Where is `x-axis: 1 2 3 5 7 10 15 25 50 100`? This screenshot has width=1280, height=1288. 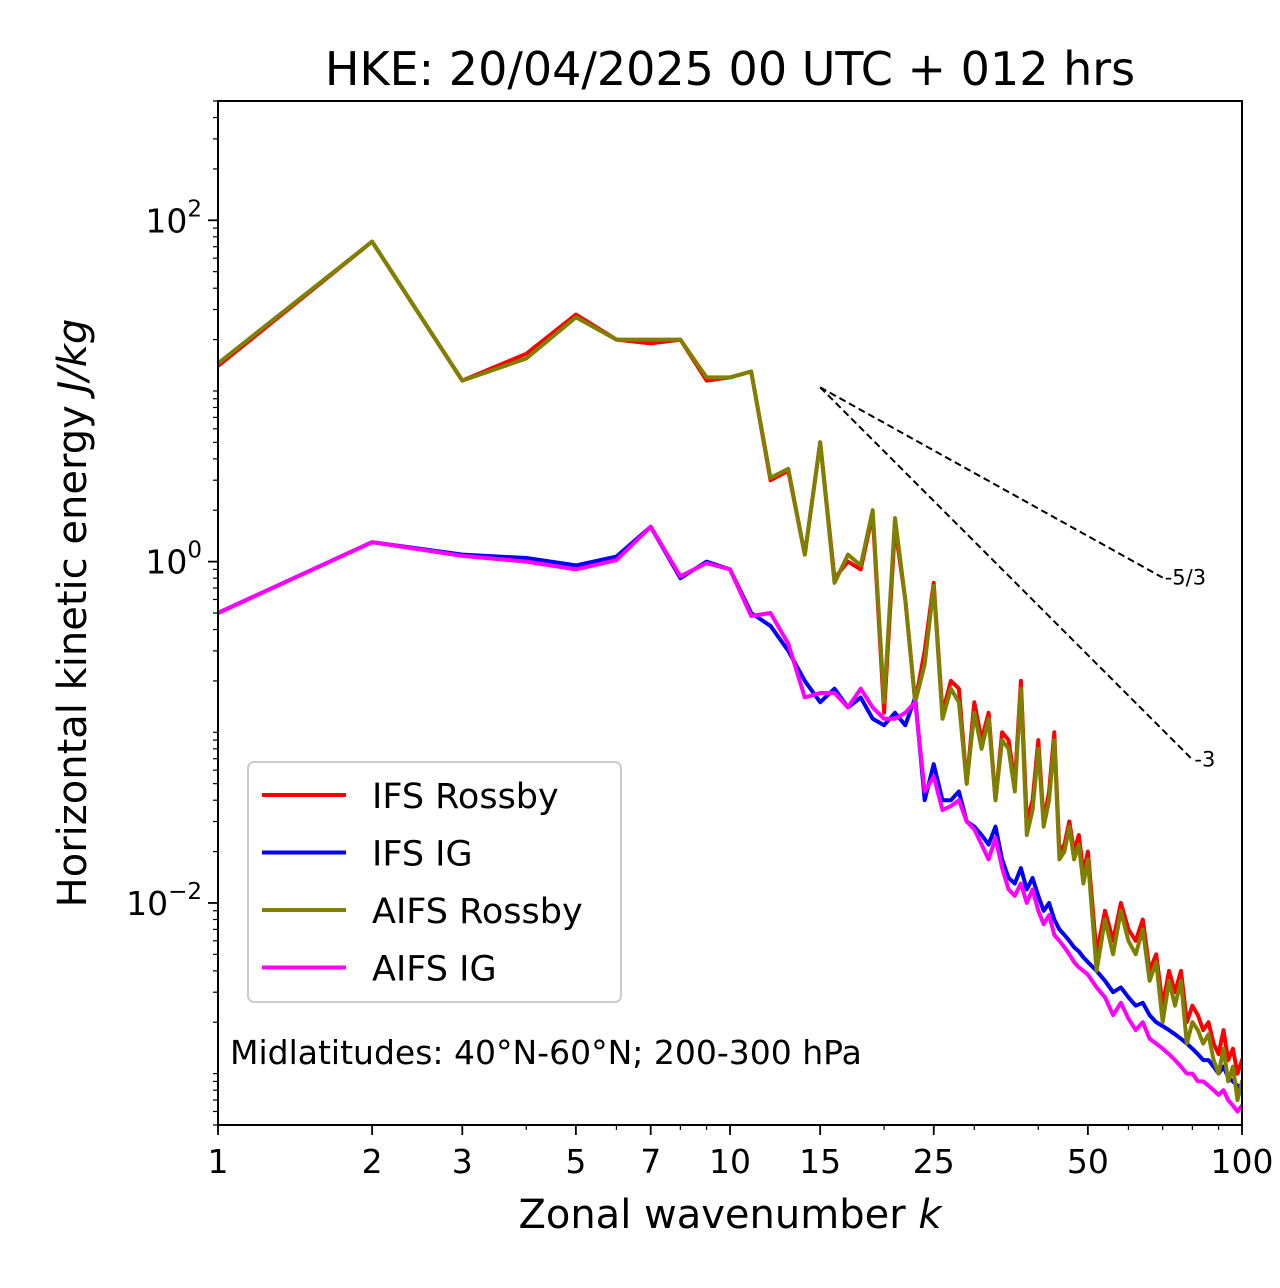
x-axis: 1 2 3 5 7 10 15 25 50 100 is located at coordinates (741, 1153).